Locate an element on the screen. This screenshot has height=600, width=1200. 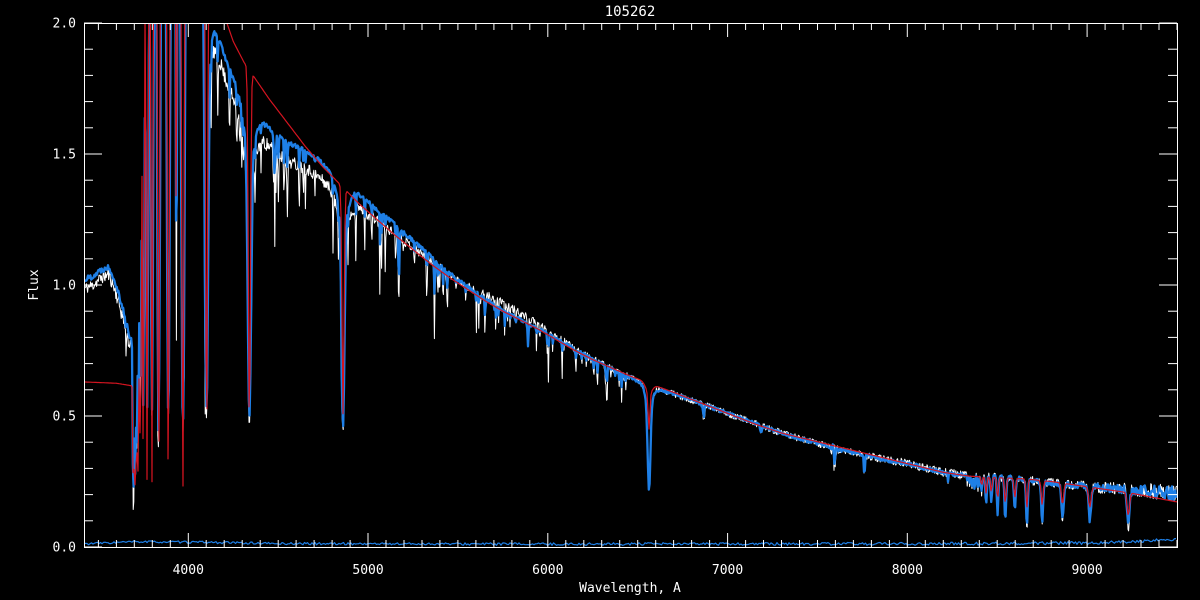
x-tick-label: 4000 is located at coordinates (188, 570).